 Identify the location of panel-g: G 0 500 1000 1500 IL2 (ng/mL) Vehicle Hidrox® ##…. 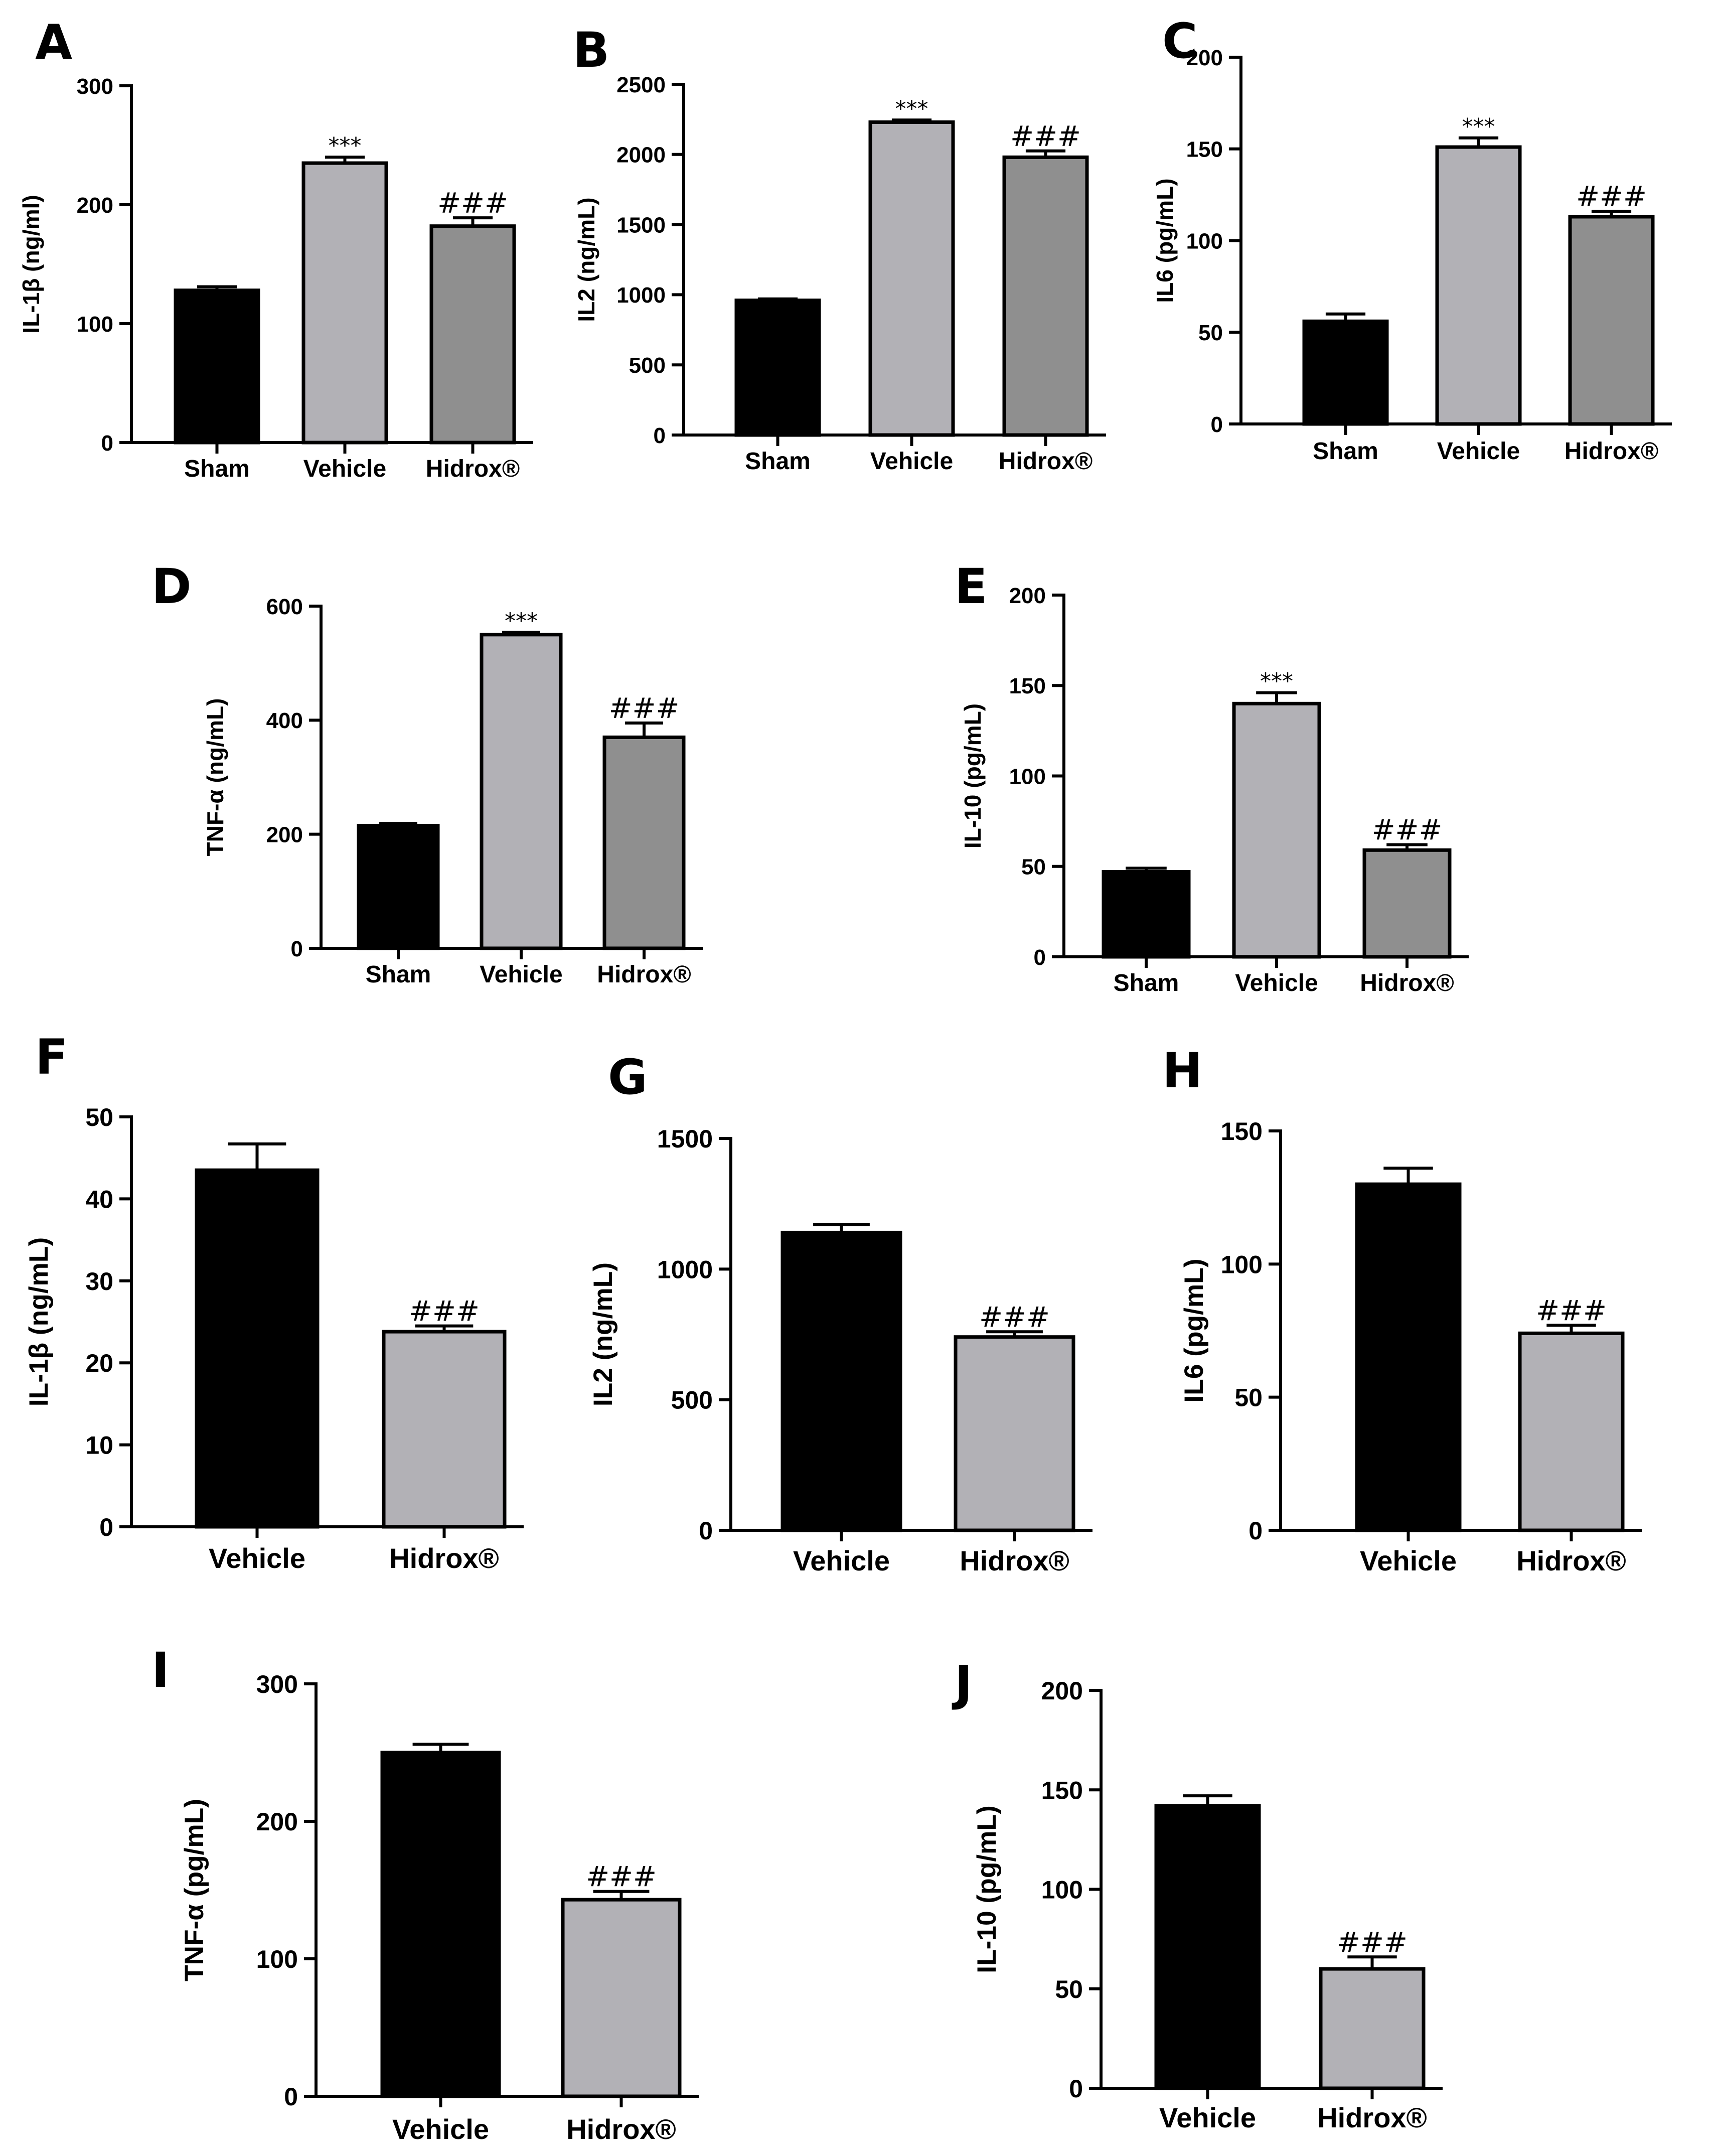
(840, 1312).